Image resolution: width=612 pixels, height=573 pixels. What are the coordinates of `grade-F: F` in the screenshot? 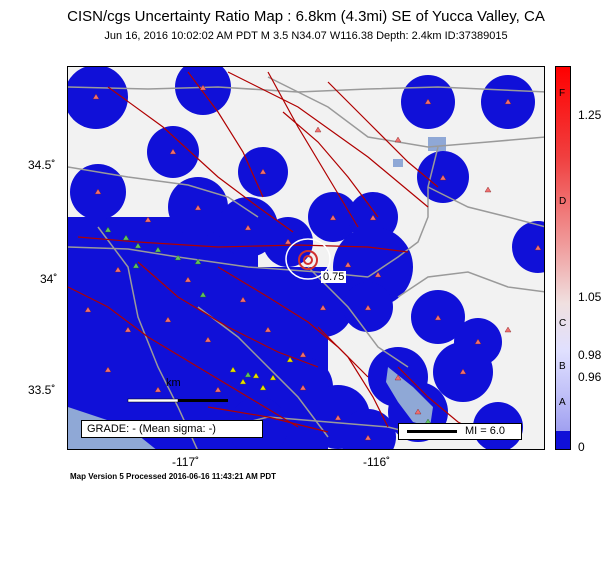 It's located at (562, 93).